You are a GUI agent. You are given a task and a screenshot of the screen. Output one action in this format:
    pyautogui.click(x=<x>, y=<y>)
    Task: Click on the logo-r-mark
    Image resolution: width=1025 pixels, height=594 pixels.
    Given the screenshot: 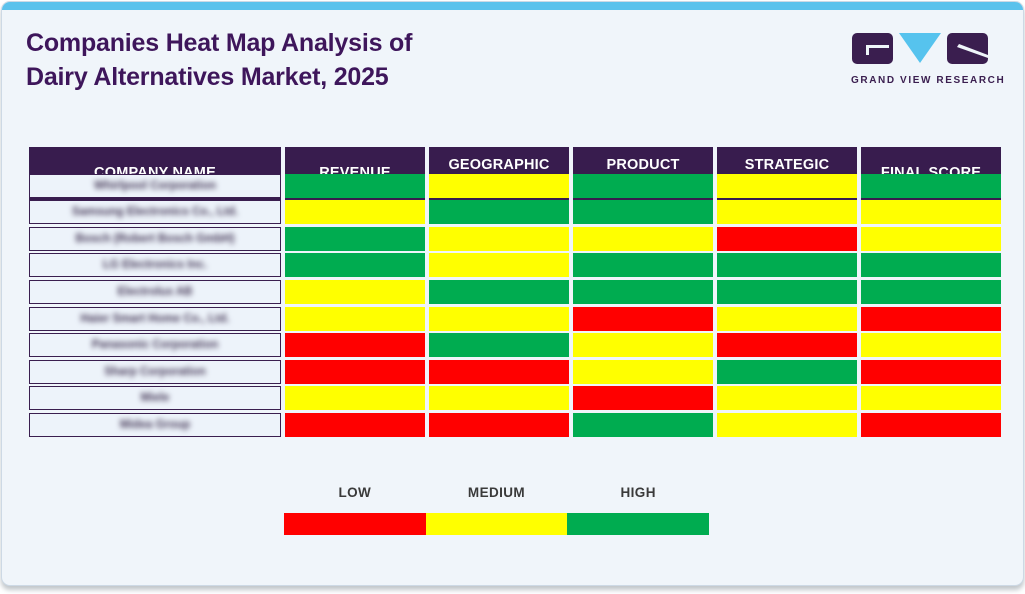 What is the action you would take?
    pyautogui.click(x=972, y=51)
    